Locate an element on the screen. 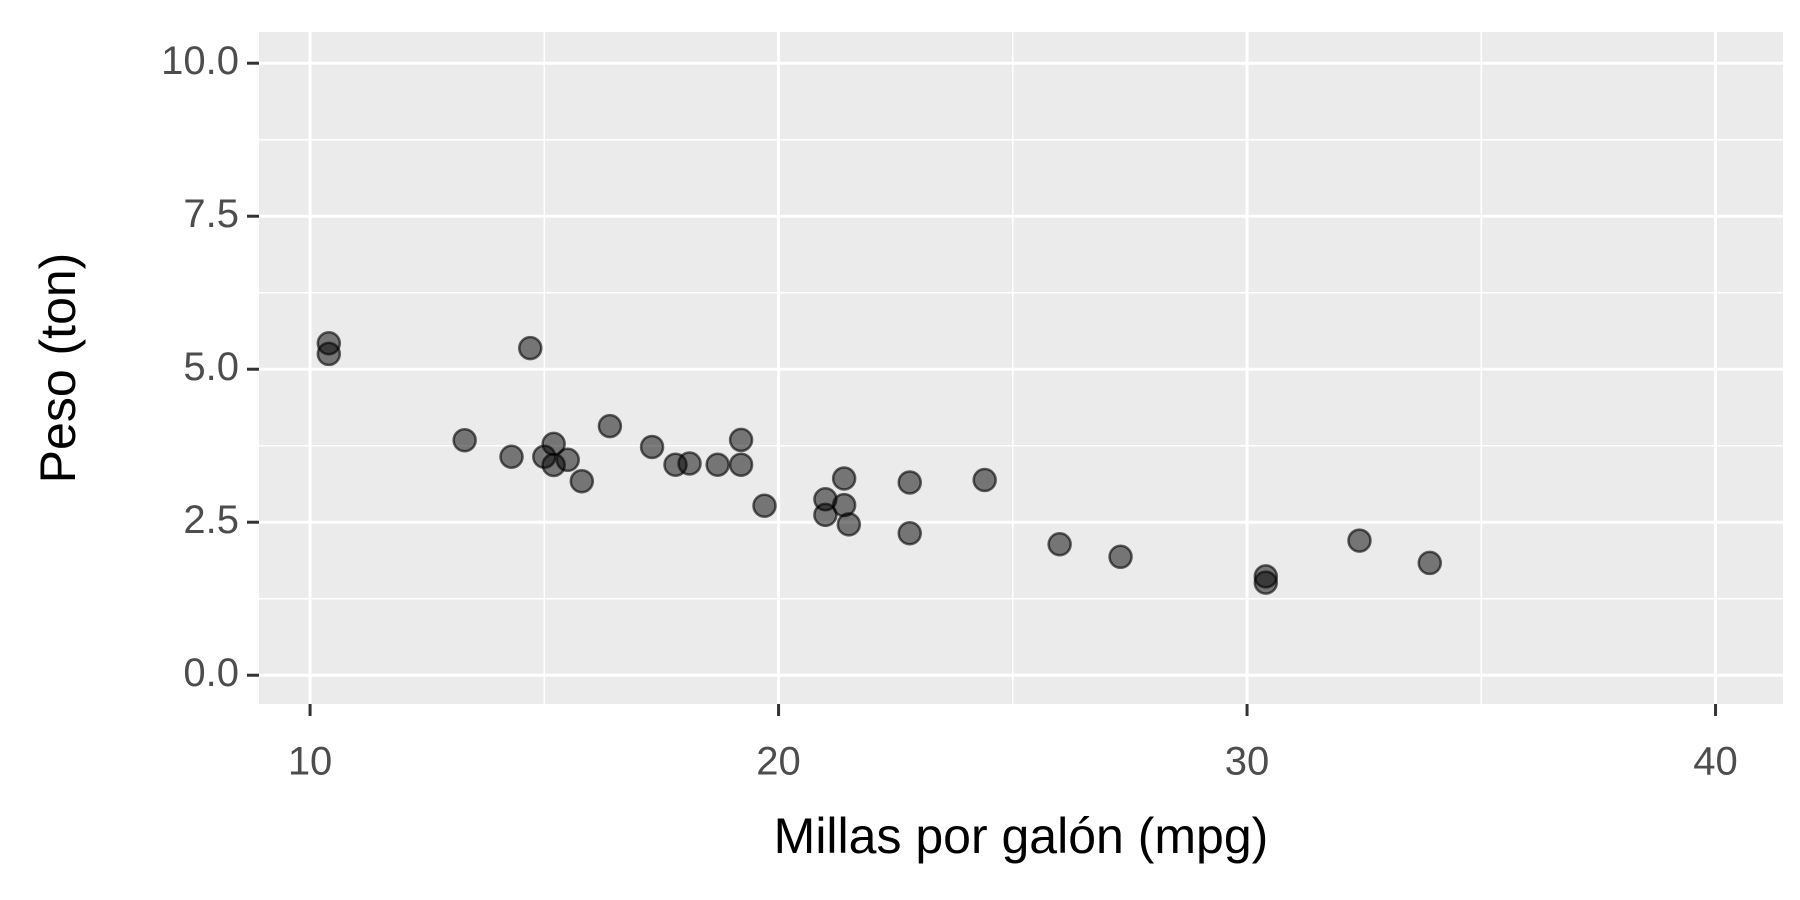  y-tick-label: 2.5 is located at coordinates (211, 520).